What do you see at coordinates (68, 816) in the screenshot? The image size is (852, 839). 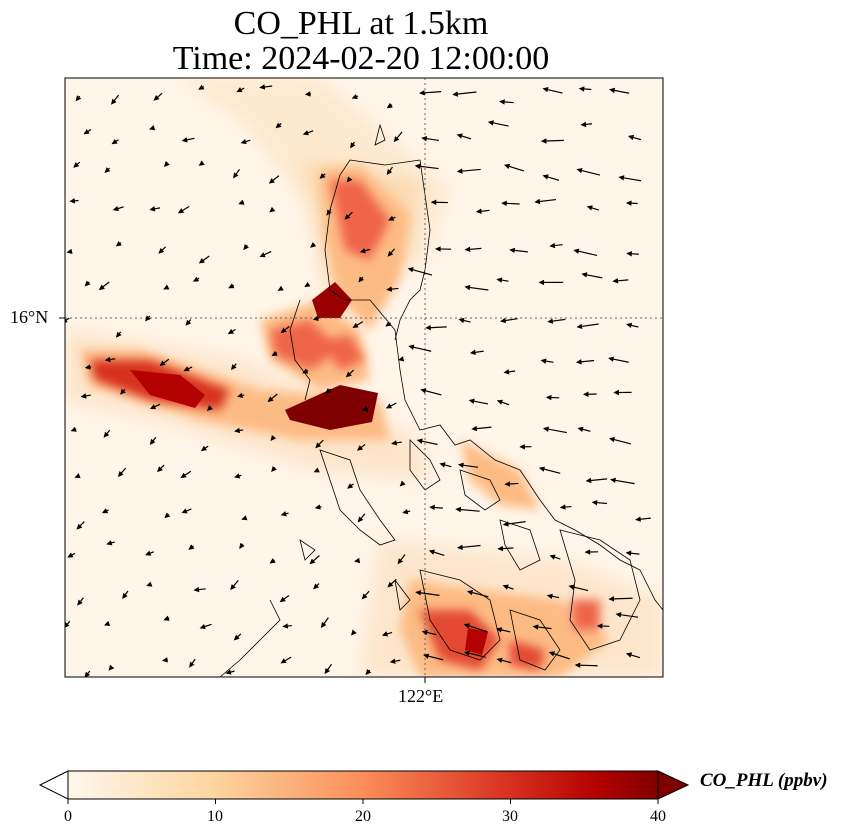 I see `colorbar-tick: 0` at bounding box center [68, 816].